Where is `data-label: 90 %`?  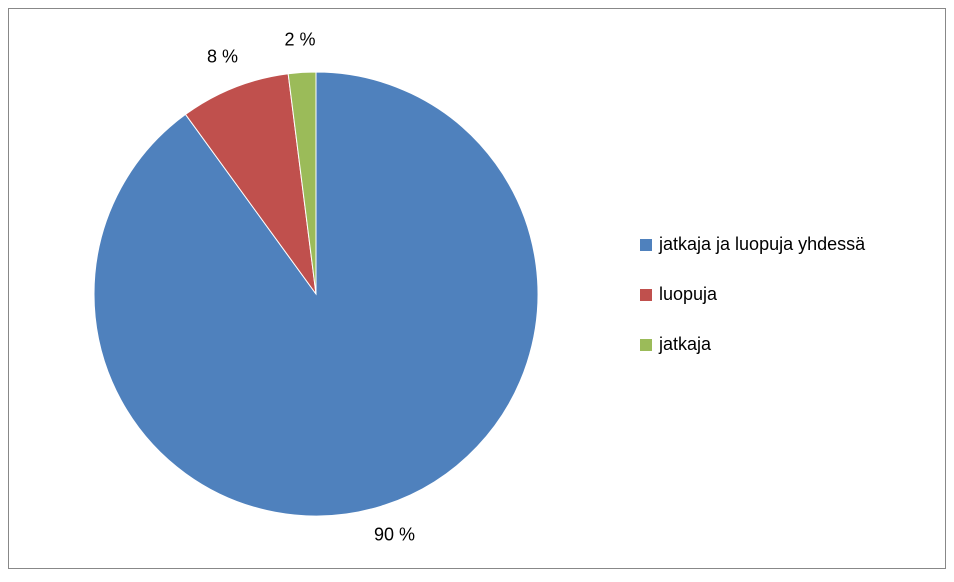
data-label: 90 % is located at coordinates (394, 534).